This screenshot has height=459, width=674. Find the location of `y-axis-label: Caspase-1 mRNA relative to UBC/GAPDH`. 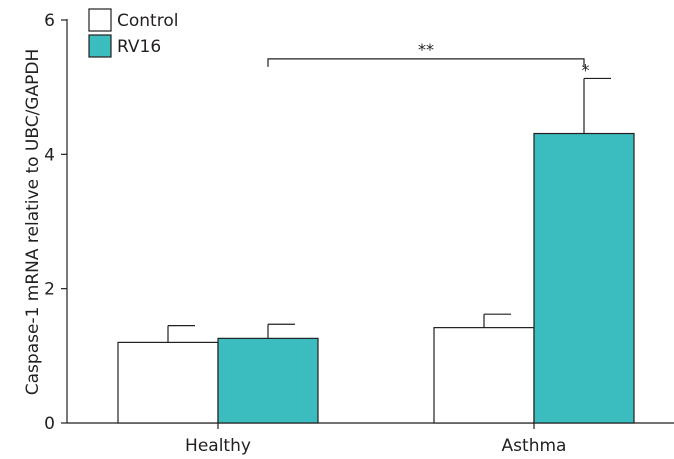

y-axis-label: Caspase-1 mRNA relative to UBC/GAPDH is located at coordinates (33, 222).